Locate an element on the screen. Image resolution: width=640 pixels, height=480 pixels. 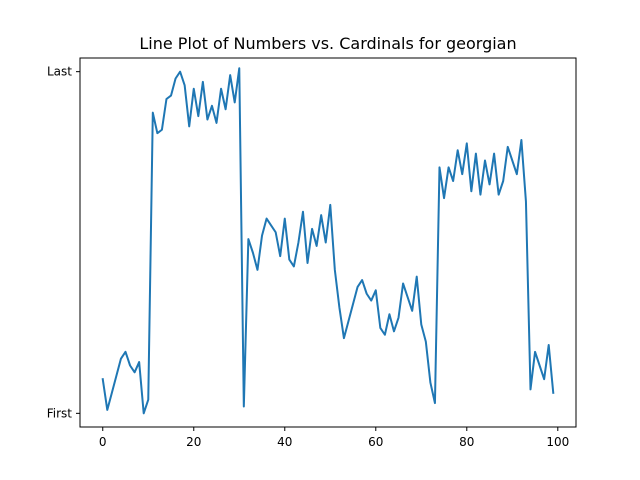
x-tick-label: 60 is located at coordinates (375, 442).